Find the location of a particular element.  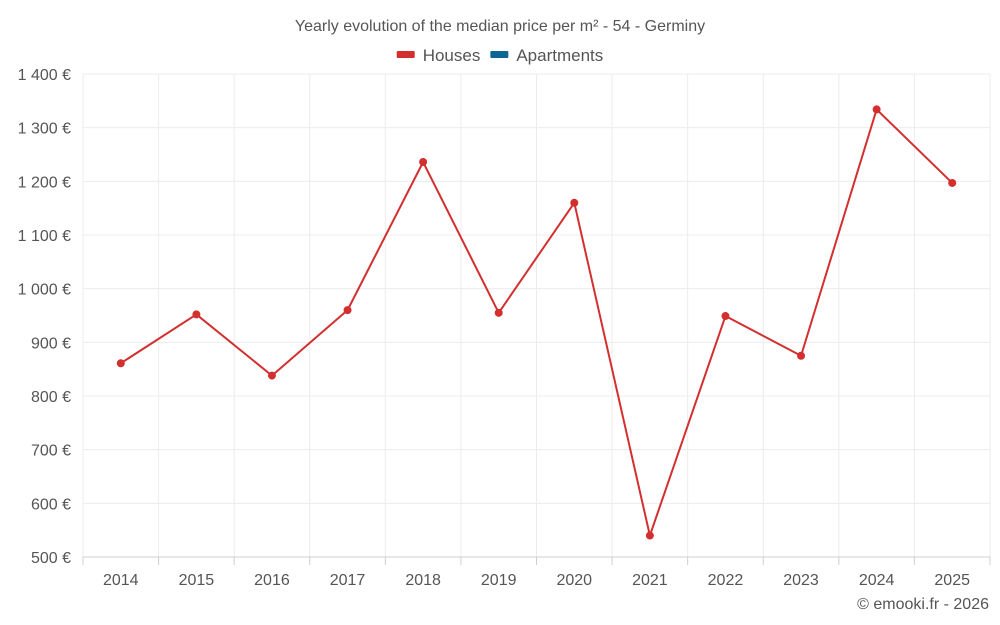

y-tick-label: 1 300 € is located at coordinates (44, 129).